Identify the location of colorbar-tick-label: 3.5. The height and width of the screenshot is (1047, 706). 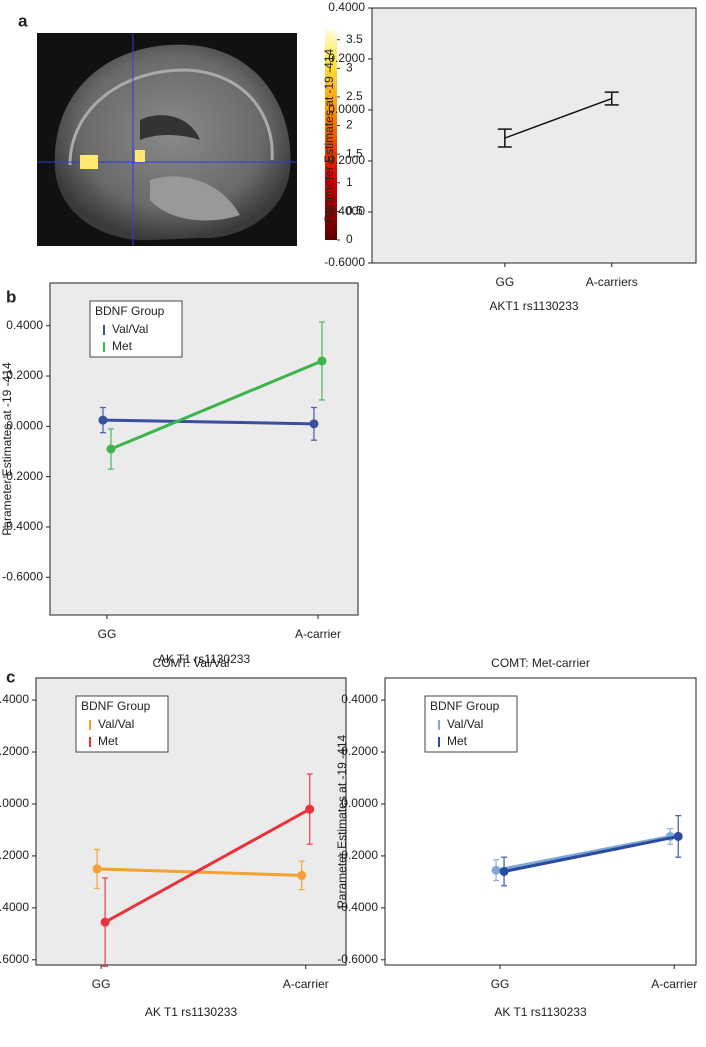
(354, 39).